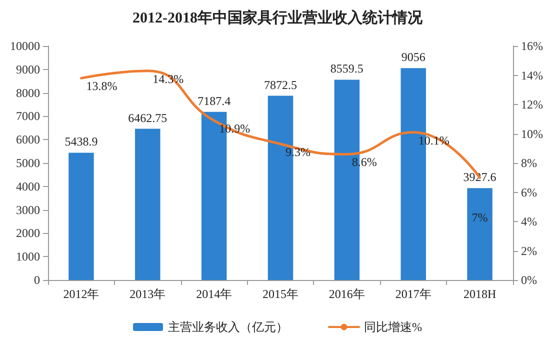 This screenshot has height=342, width=555. Describe the element at coordinates (532, 133) in the screenshot. I see `y2-tick-label: 10%` at that location.